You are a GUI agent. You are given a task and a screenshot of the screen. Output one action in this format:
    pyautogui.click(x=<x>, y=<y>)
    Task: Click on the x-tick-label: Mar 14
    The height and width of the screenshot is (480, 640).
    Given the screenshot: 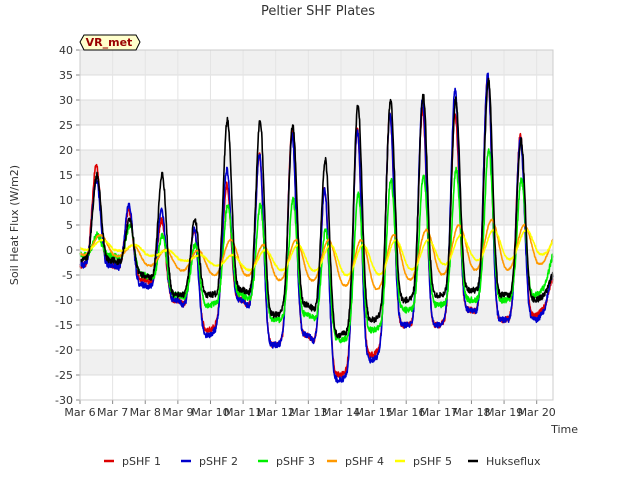 What is the action you would take?
    pyautogui.click(x=341, y=412)
    